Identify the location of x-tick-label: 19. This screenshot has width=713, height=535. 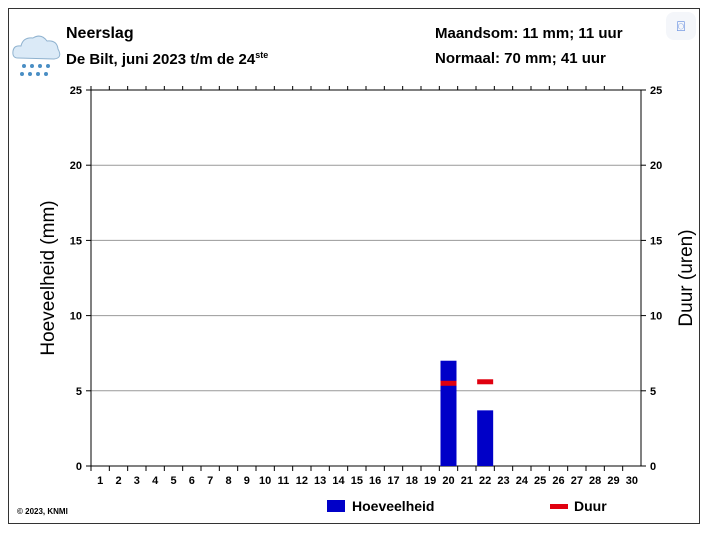
(430, 481).